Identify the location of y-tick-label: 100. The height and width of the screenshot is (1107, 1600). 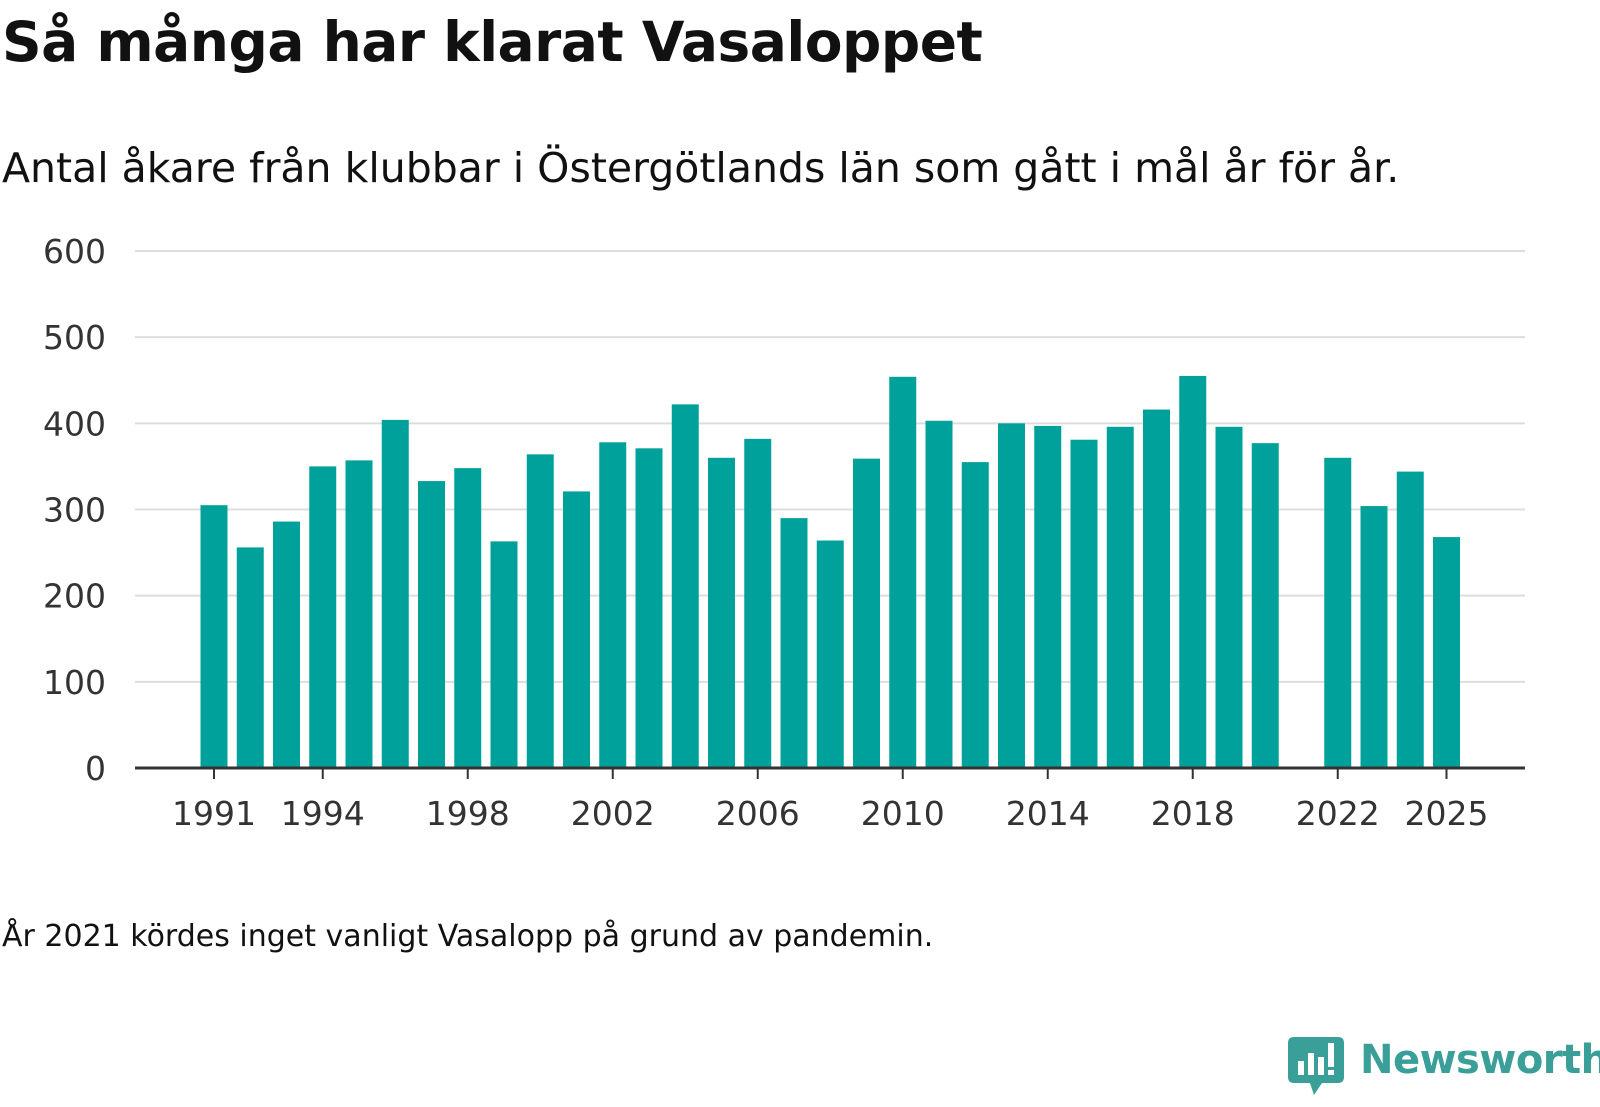
(74, 682).